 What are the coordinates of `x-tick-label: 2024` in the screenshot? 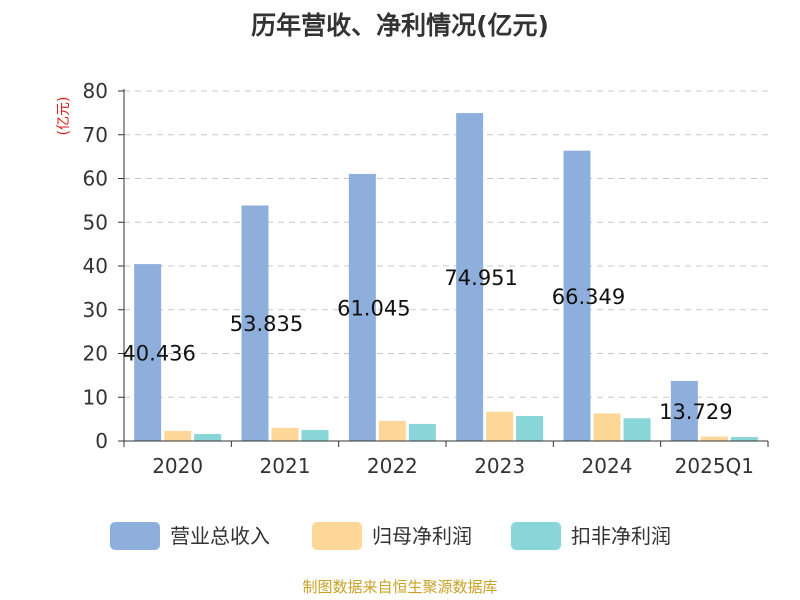 It's located at (607, 466).